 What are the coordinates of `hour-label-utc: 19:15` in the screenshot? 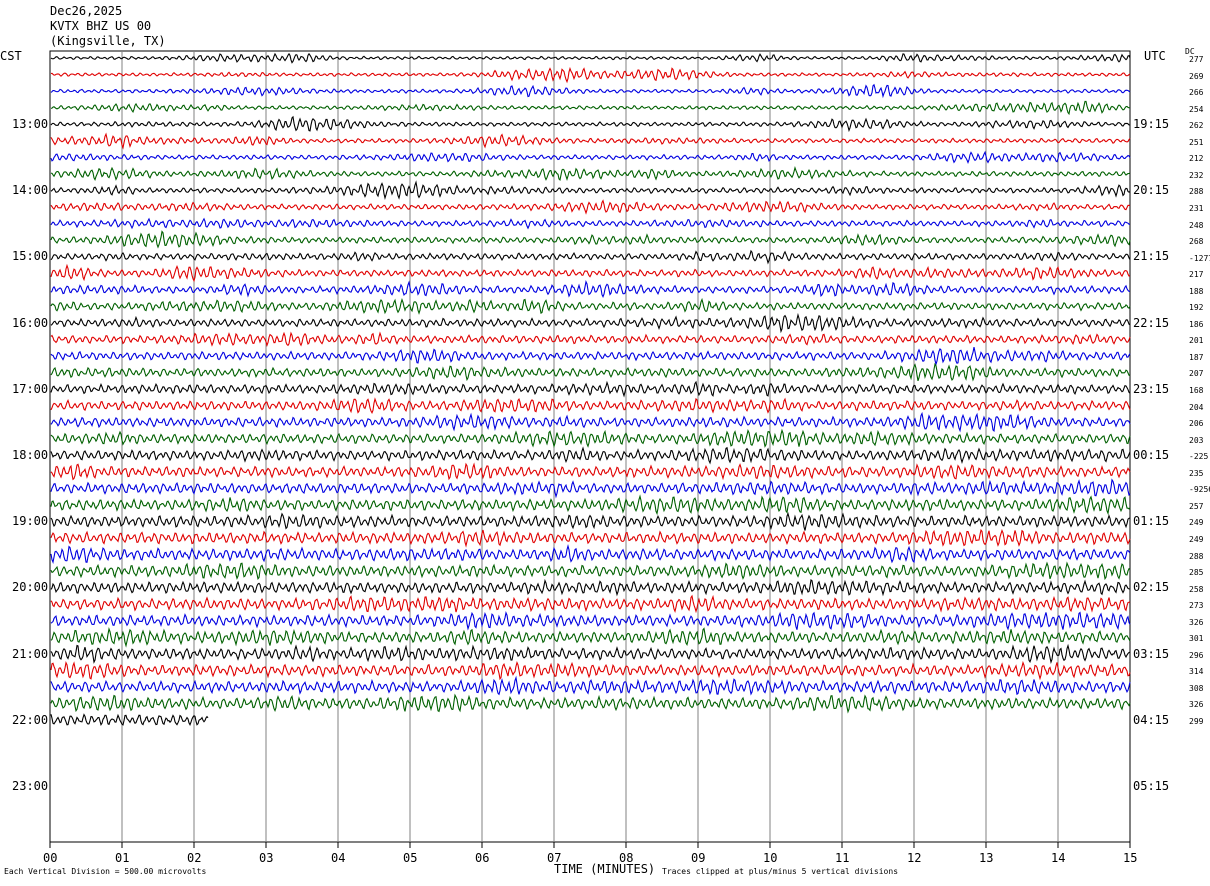 It's located at (1151, 124).